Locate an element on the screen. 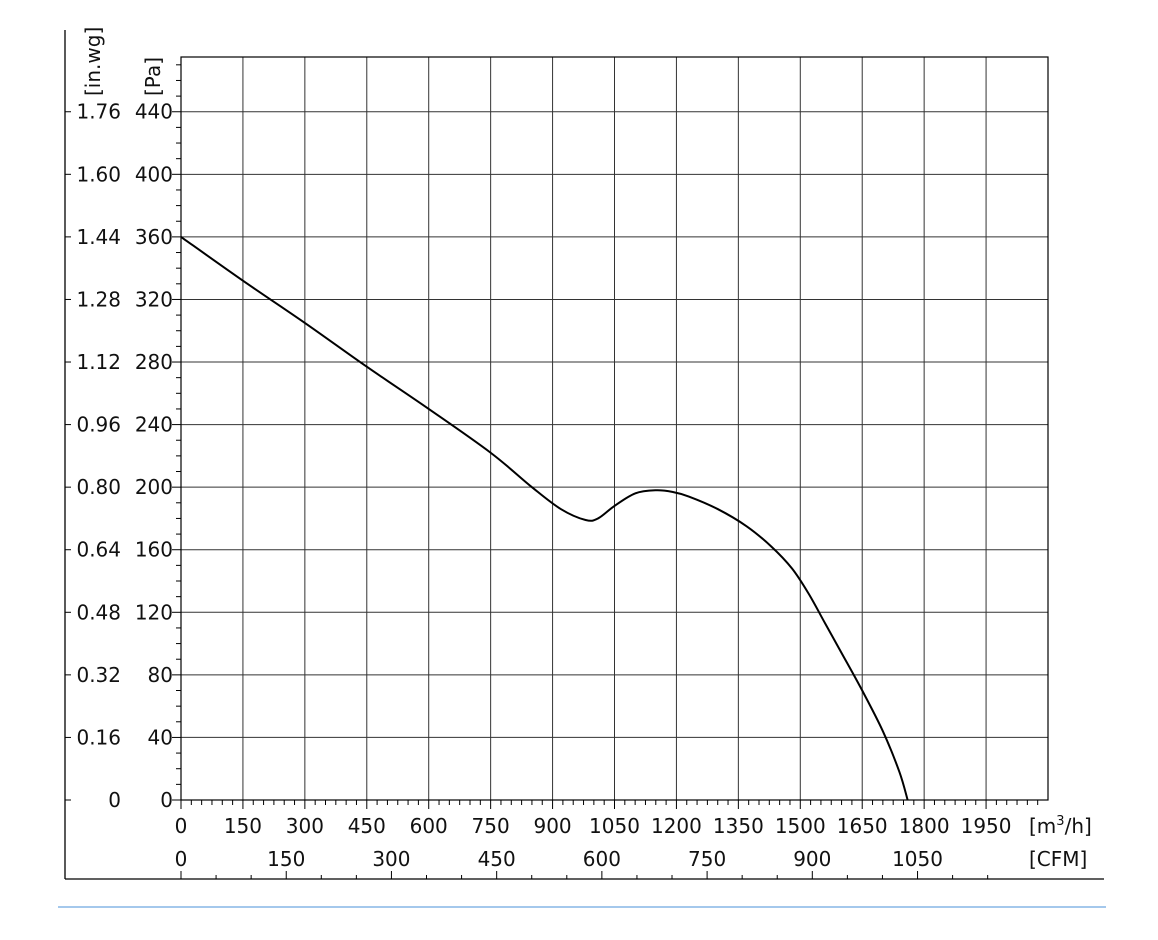 Image resolution: width=1158 pixels, height=940 pixels. x2-tick-label: 900 is located at coordinates (812, 859).